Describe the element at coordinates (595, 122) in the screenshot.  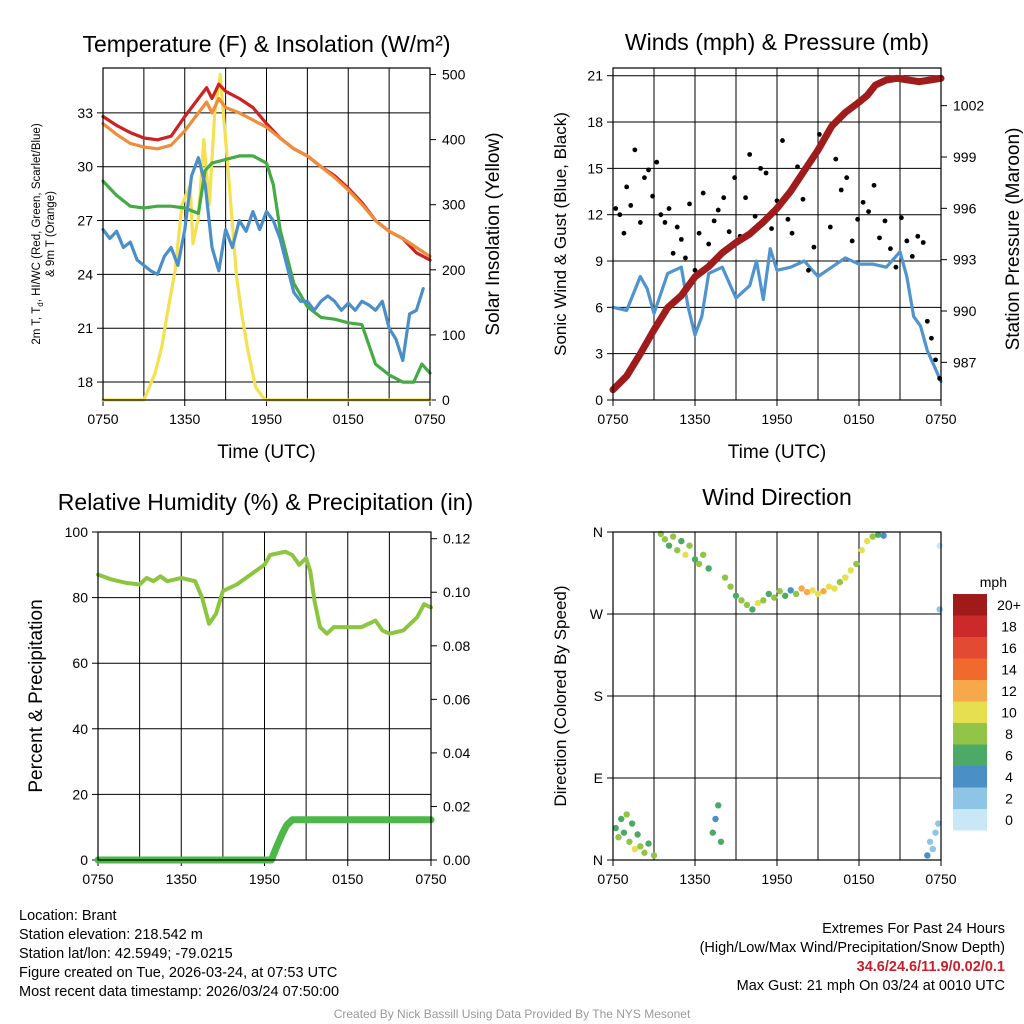
I see `winds-y-tick-label: 18` at that location.